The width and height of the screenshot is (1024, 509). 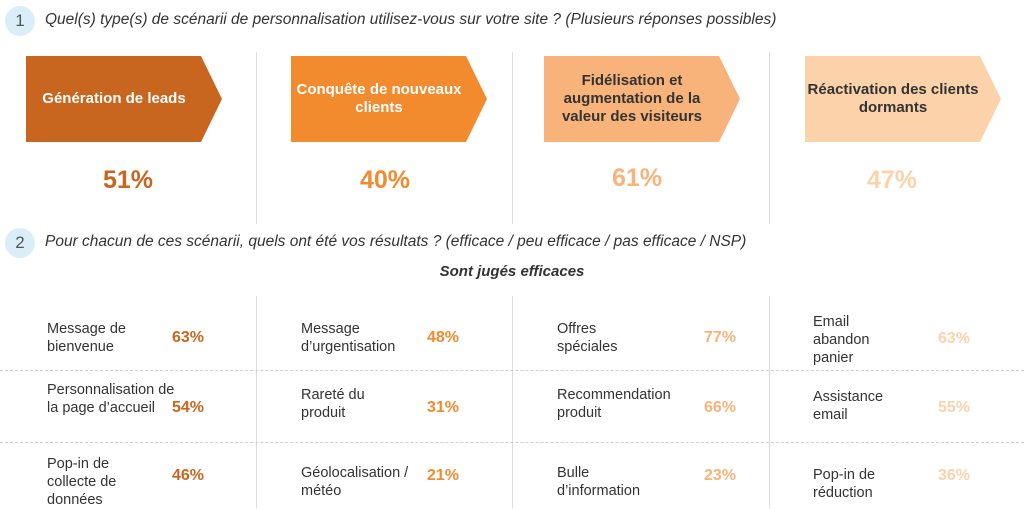 I want to click on scenario-percentage: 61%, so click(x=637, y=178).